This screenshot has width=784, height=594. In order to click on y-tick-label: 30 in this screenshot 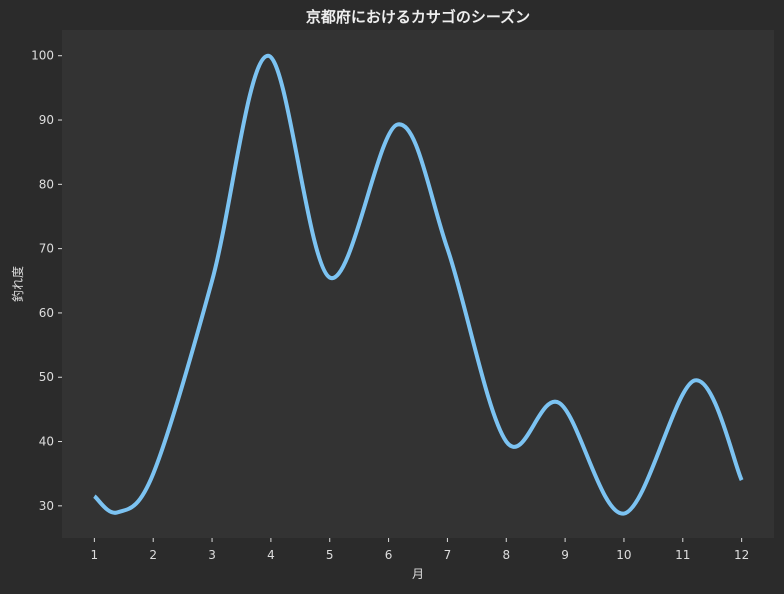, I will do `click(46, 506)`.